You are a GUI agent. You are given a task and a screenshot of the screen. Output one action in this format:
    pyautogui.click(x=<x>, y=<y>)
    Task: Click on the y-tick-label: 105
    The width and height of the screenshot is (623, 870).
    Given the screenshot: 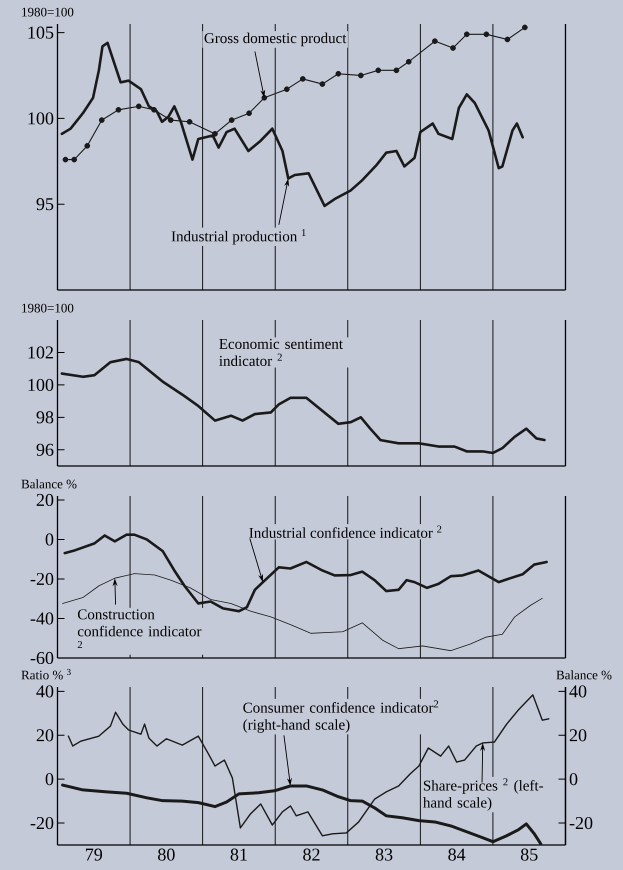 What is the action you would take?
    pyautogui.click(x=41, y=32)
    